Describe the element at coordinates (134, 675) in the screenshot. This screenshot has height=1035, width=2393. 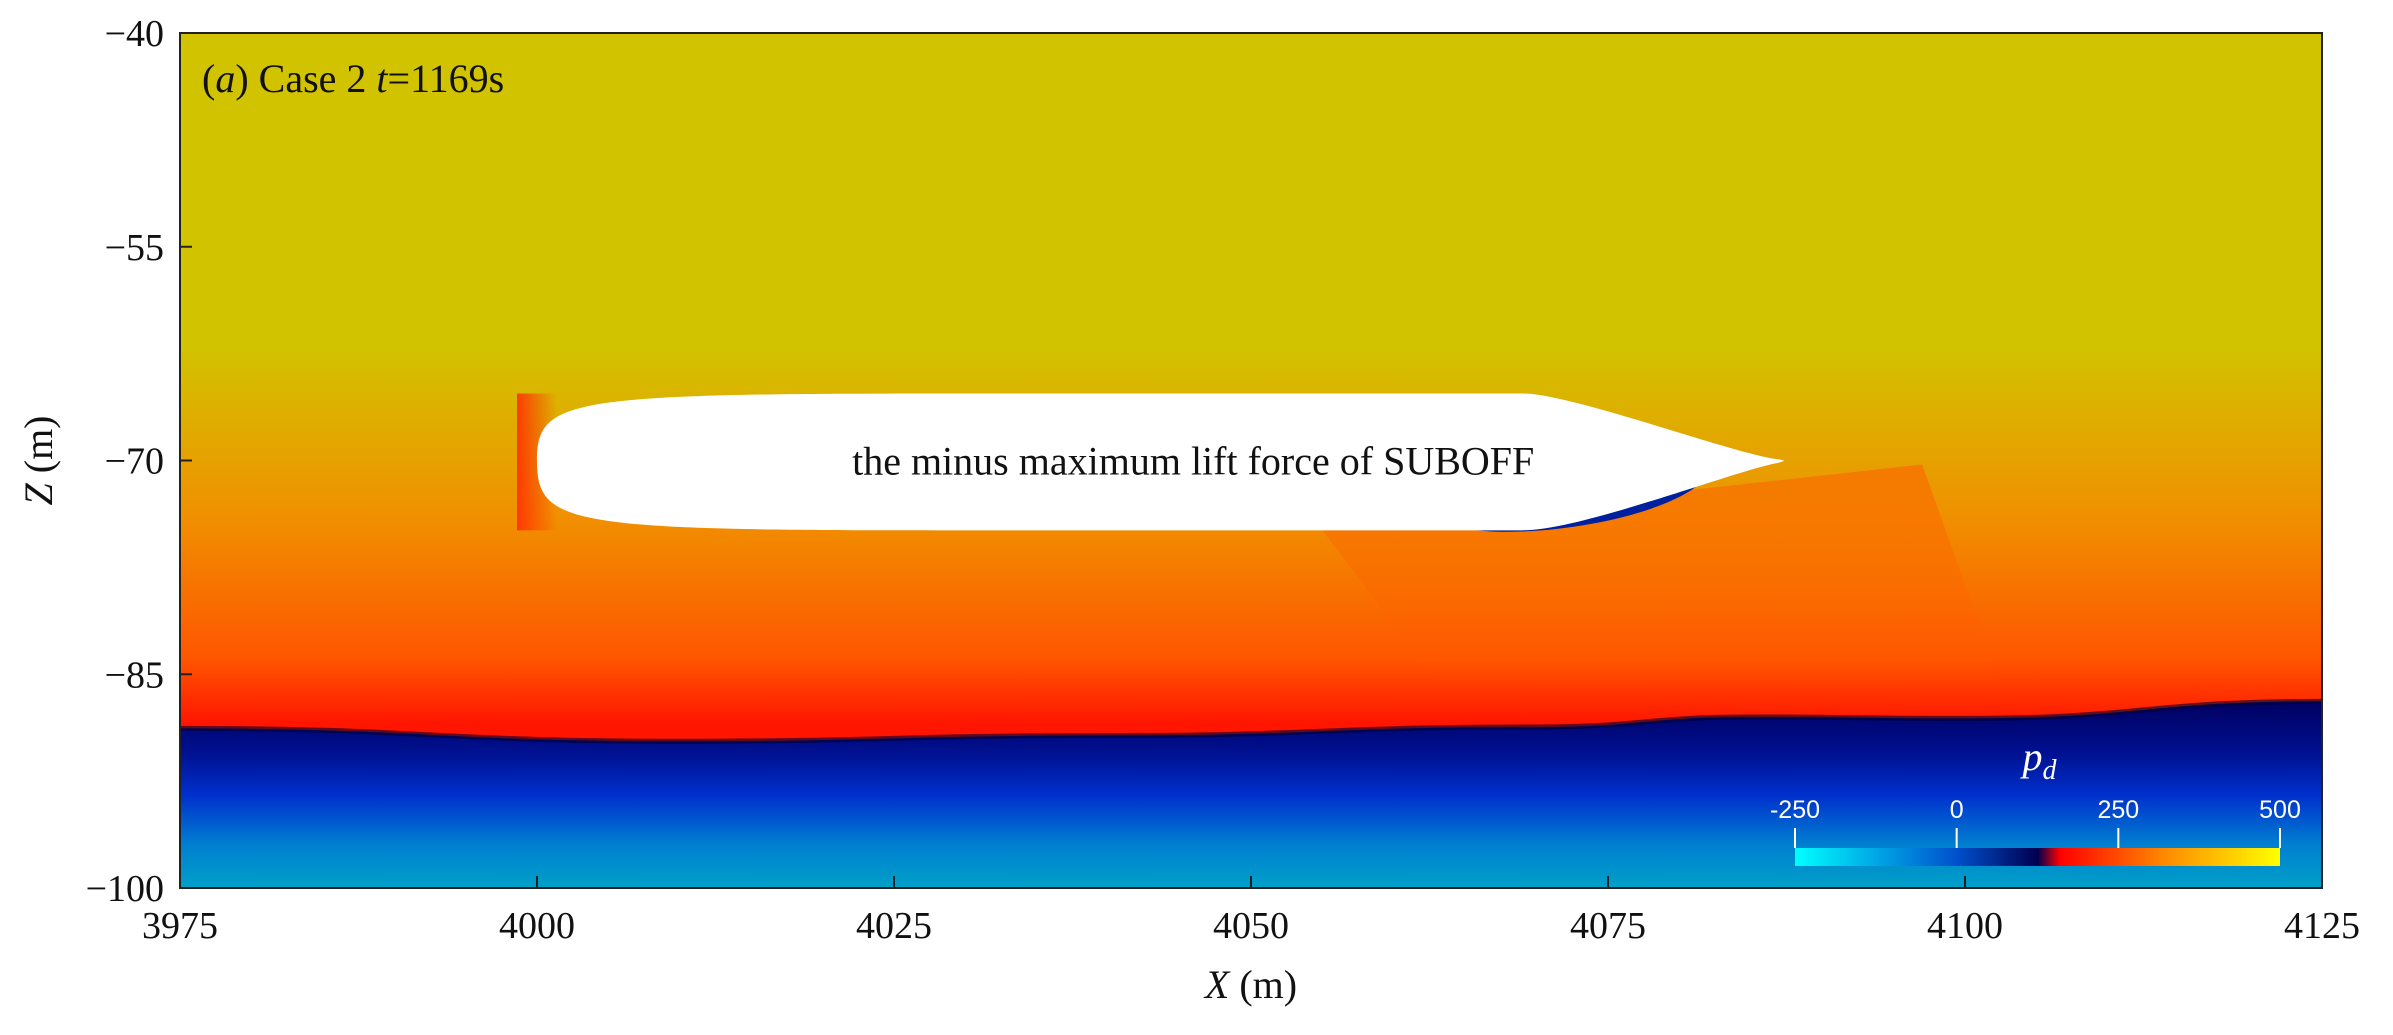
I see `y-tick-label: −85` at that location.